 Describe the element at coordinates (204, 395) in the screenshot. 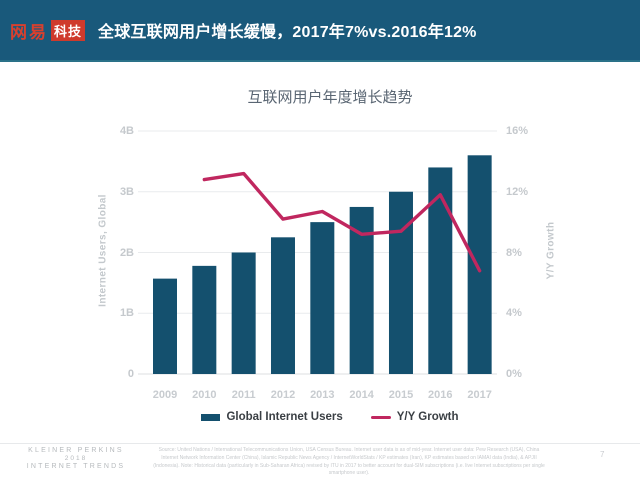

I see `x-tick-2010: 2010` at that location.